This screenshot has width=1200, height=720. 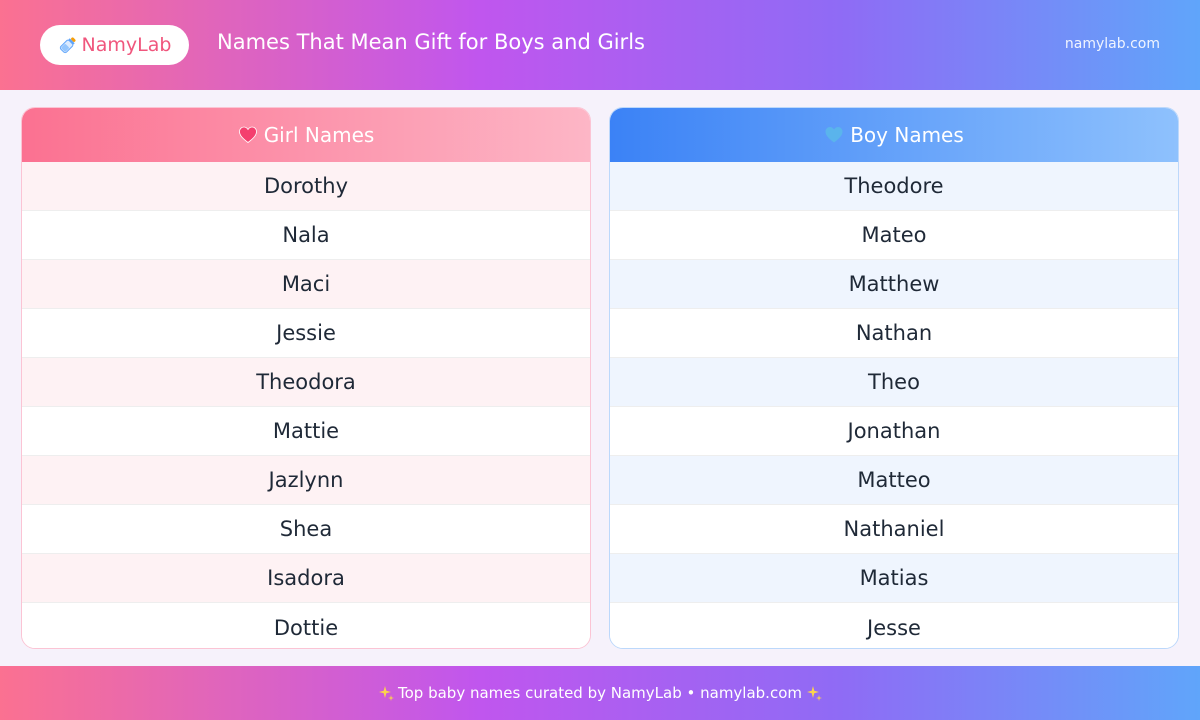 I want to click on boy-name-row: Matias, so click(x=894, y=578).